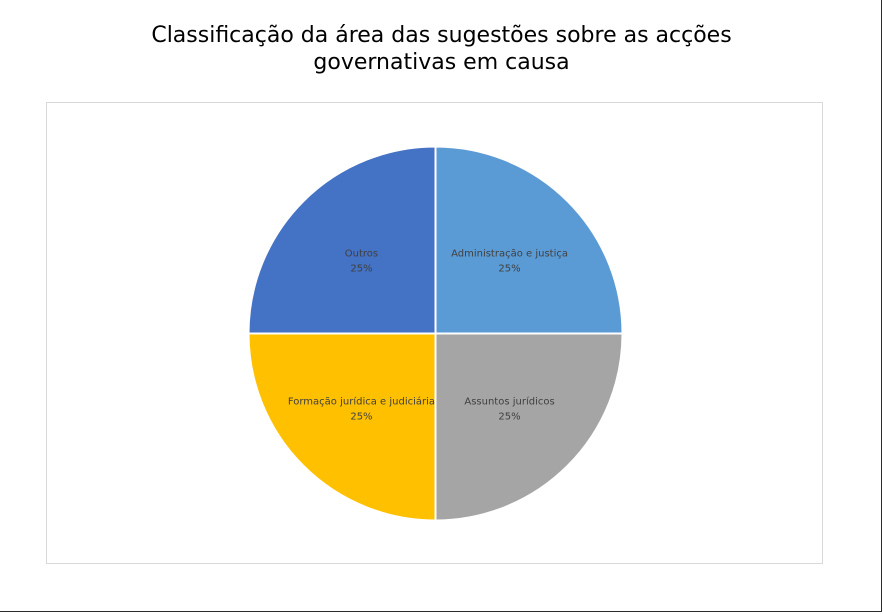 The height and width of the screenshot is (614, 883). Describe the element at coordinates (441, 62) in the screenshot. I see `chart-title-line-2: governativas em causa` at that location.